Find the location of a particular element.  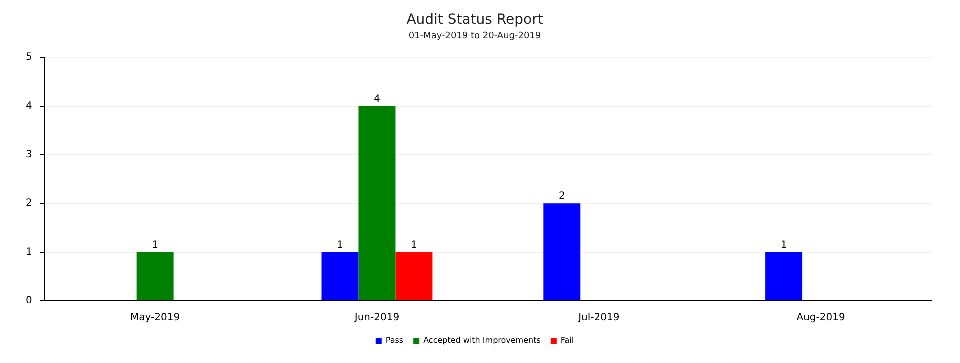

x-tick-label: Jun-2019 is located at coordinates (377, 318).